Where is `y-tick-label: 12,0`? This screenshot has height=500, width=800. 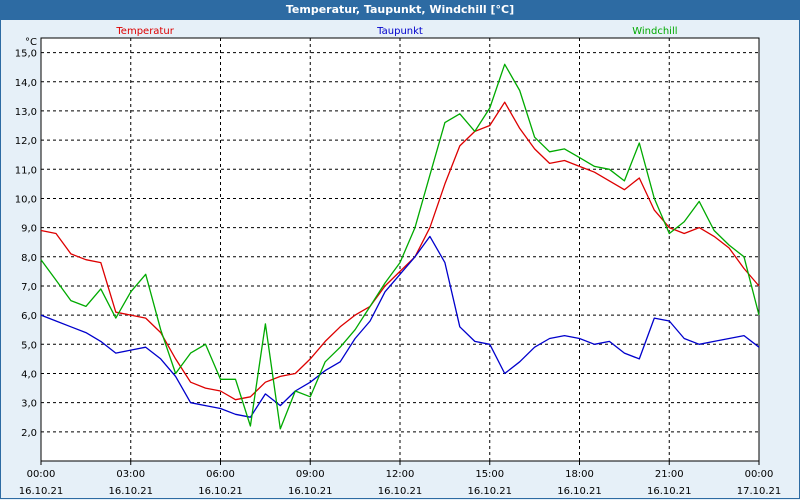
y-tick-label: 12,0 is located at coordinates (26, 141).